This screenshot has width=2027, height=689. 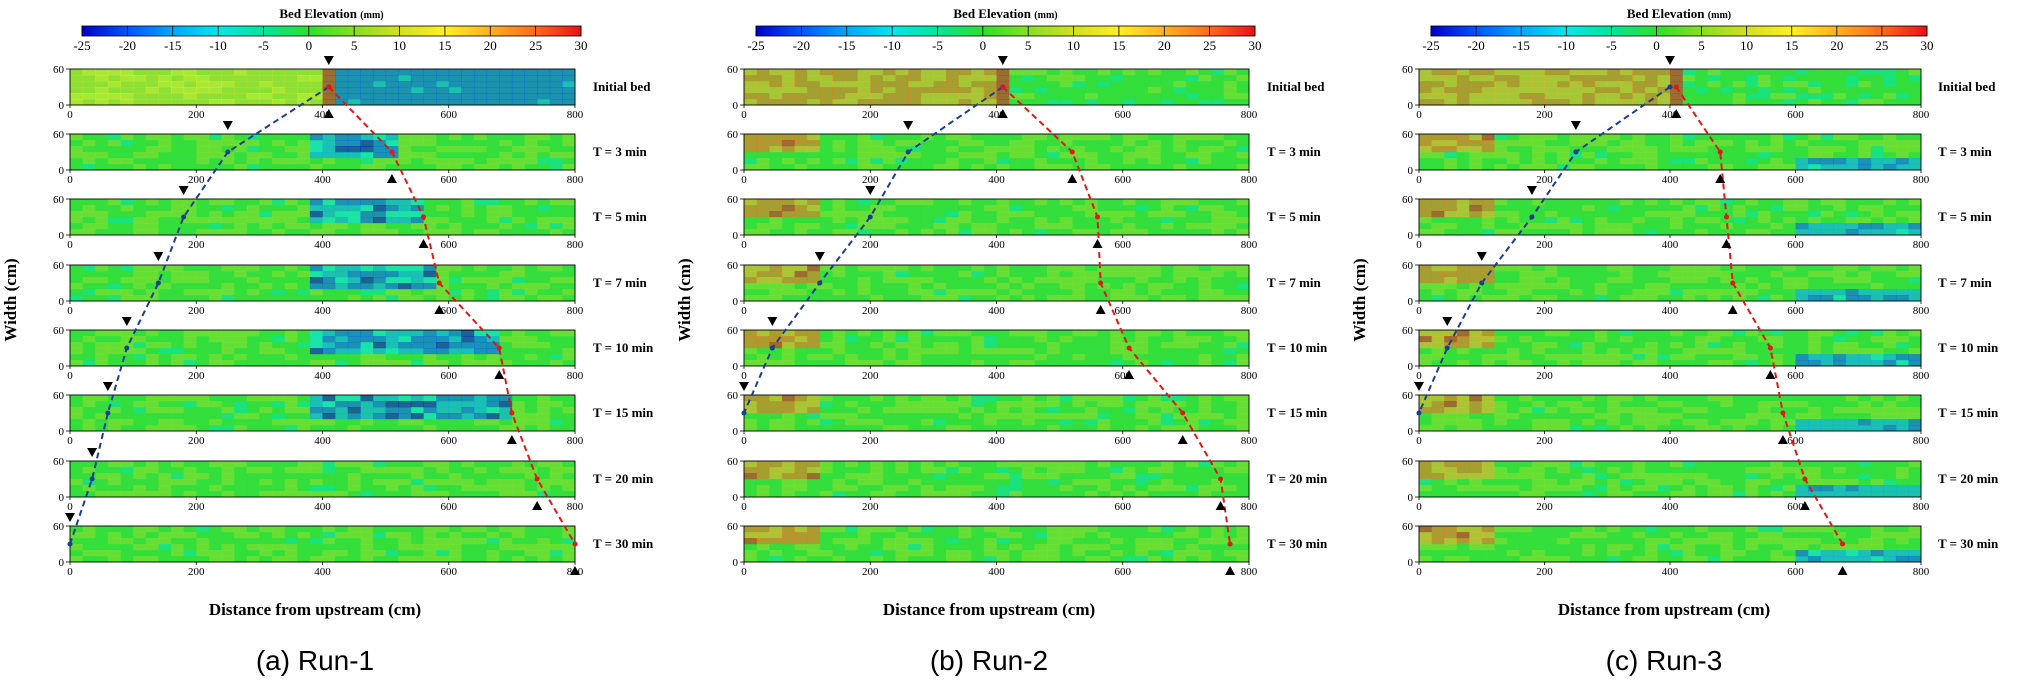 What do you see at coordinates (217, 45) in the screenshot?
I see `colorbar-tick-label: -10` at bounding box center [217, 45].